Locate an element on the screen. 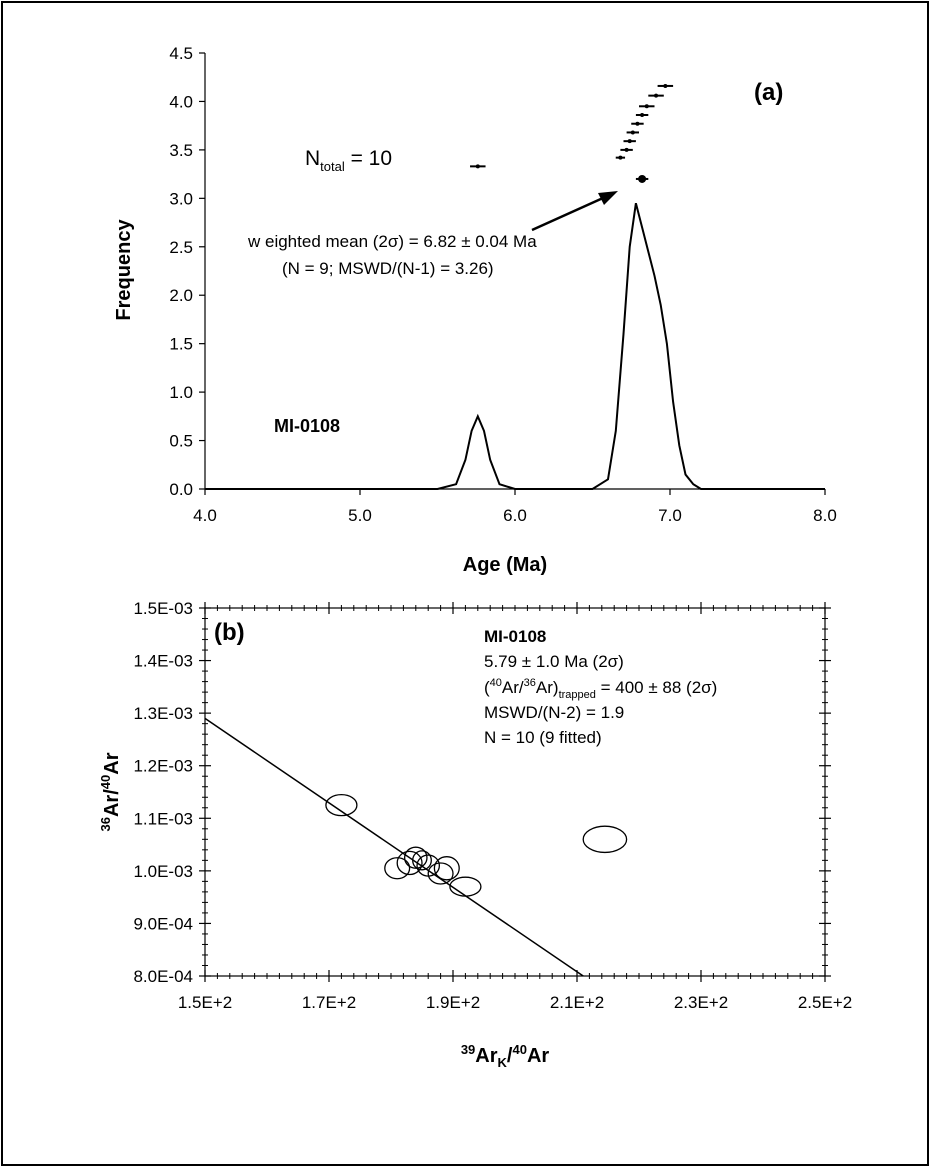 The image size is (930, 1167). isochron-age-label: 5.79 ± 1.0 Ma (2σ) is located at coordinates (554, 661).